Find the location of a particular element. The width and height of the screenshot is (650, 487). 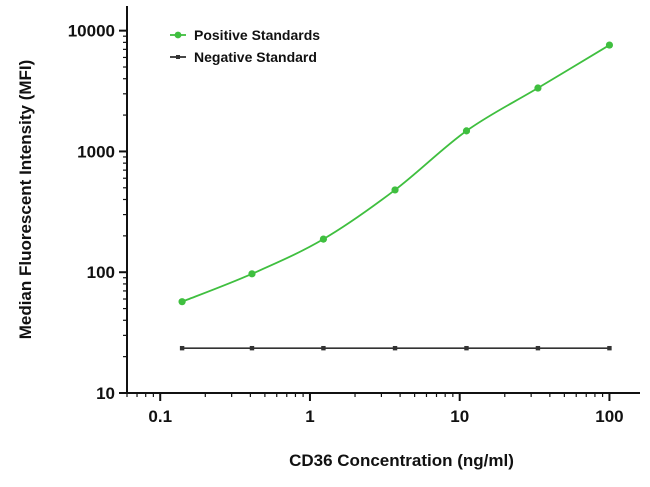

y-tick-label: 10000 is located at coordinates (91, 31).